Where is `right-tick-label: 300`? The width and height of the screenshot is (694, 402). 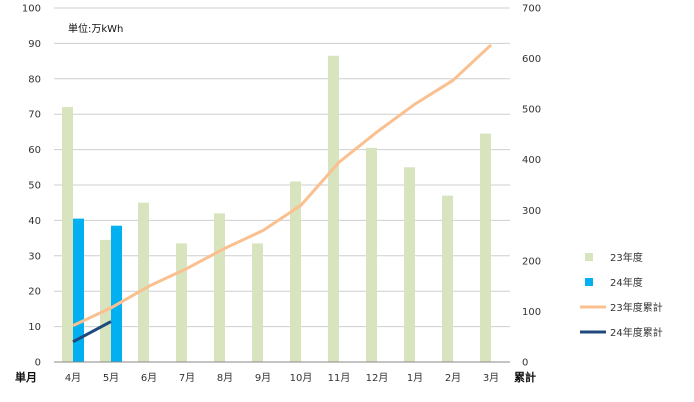 right-tick-label: 300 is located at coordinates (531, 211).